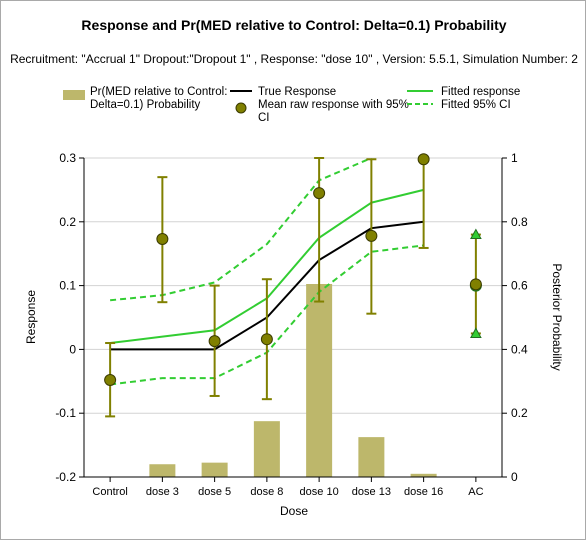 The height and width of the screenshot is (541, 586). I want to click on x-tick-label-5: dose 13, so click(371, 492).